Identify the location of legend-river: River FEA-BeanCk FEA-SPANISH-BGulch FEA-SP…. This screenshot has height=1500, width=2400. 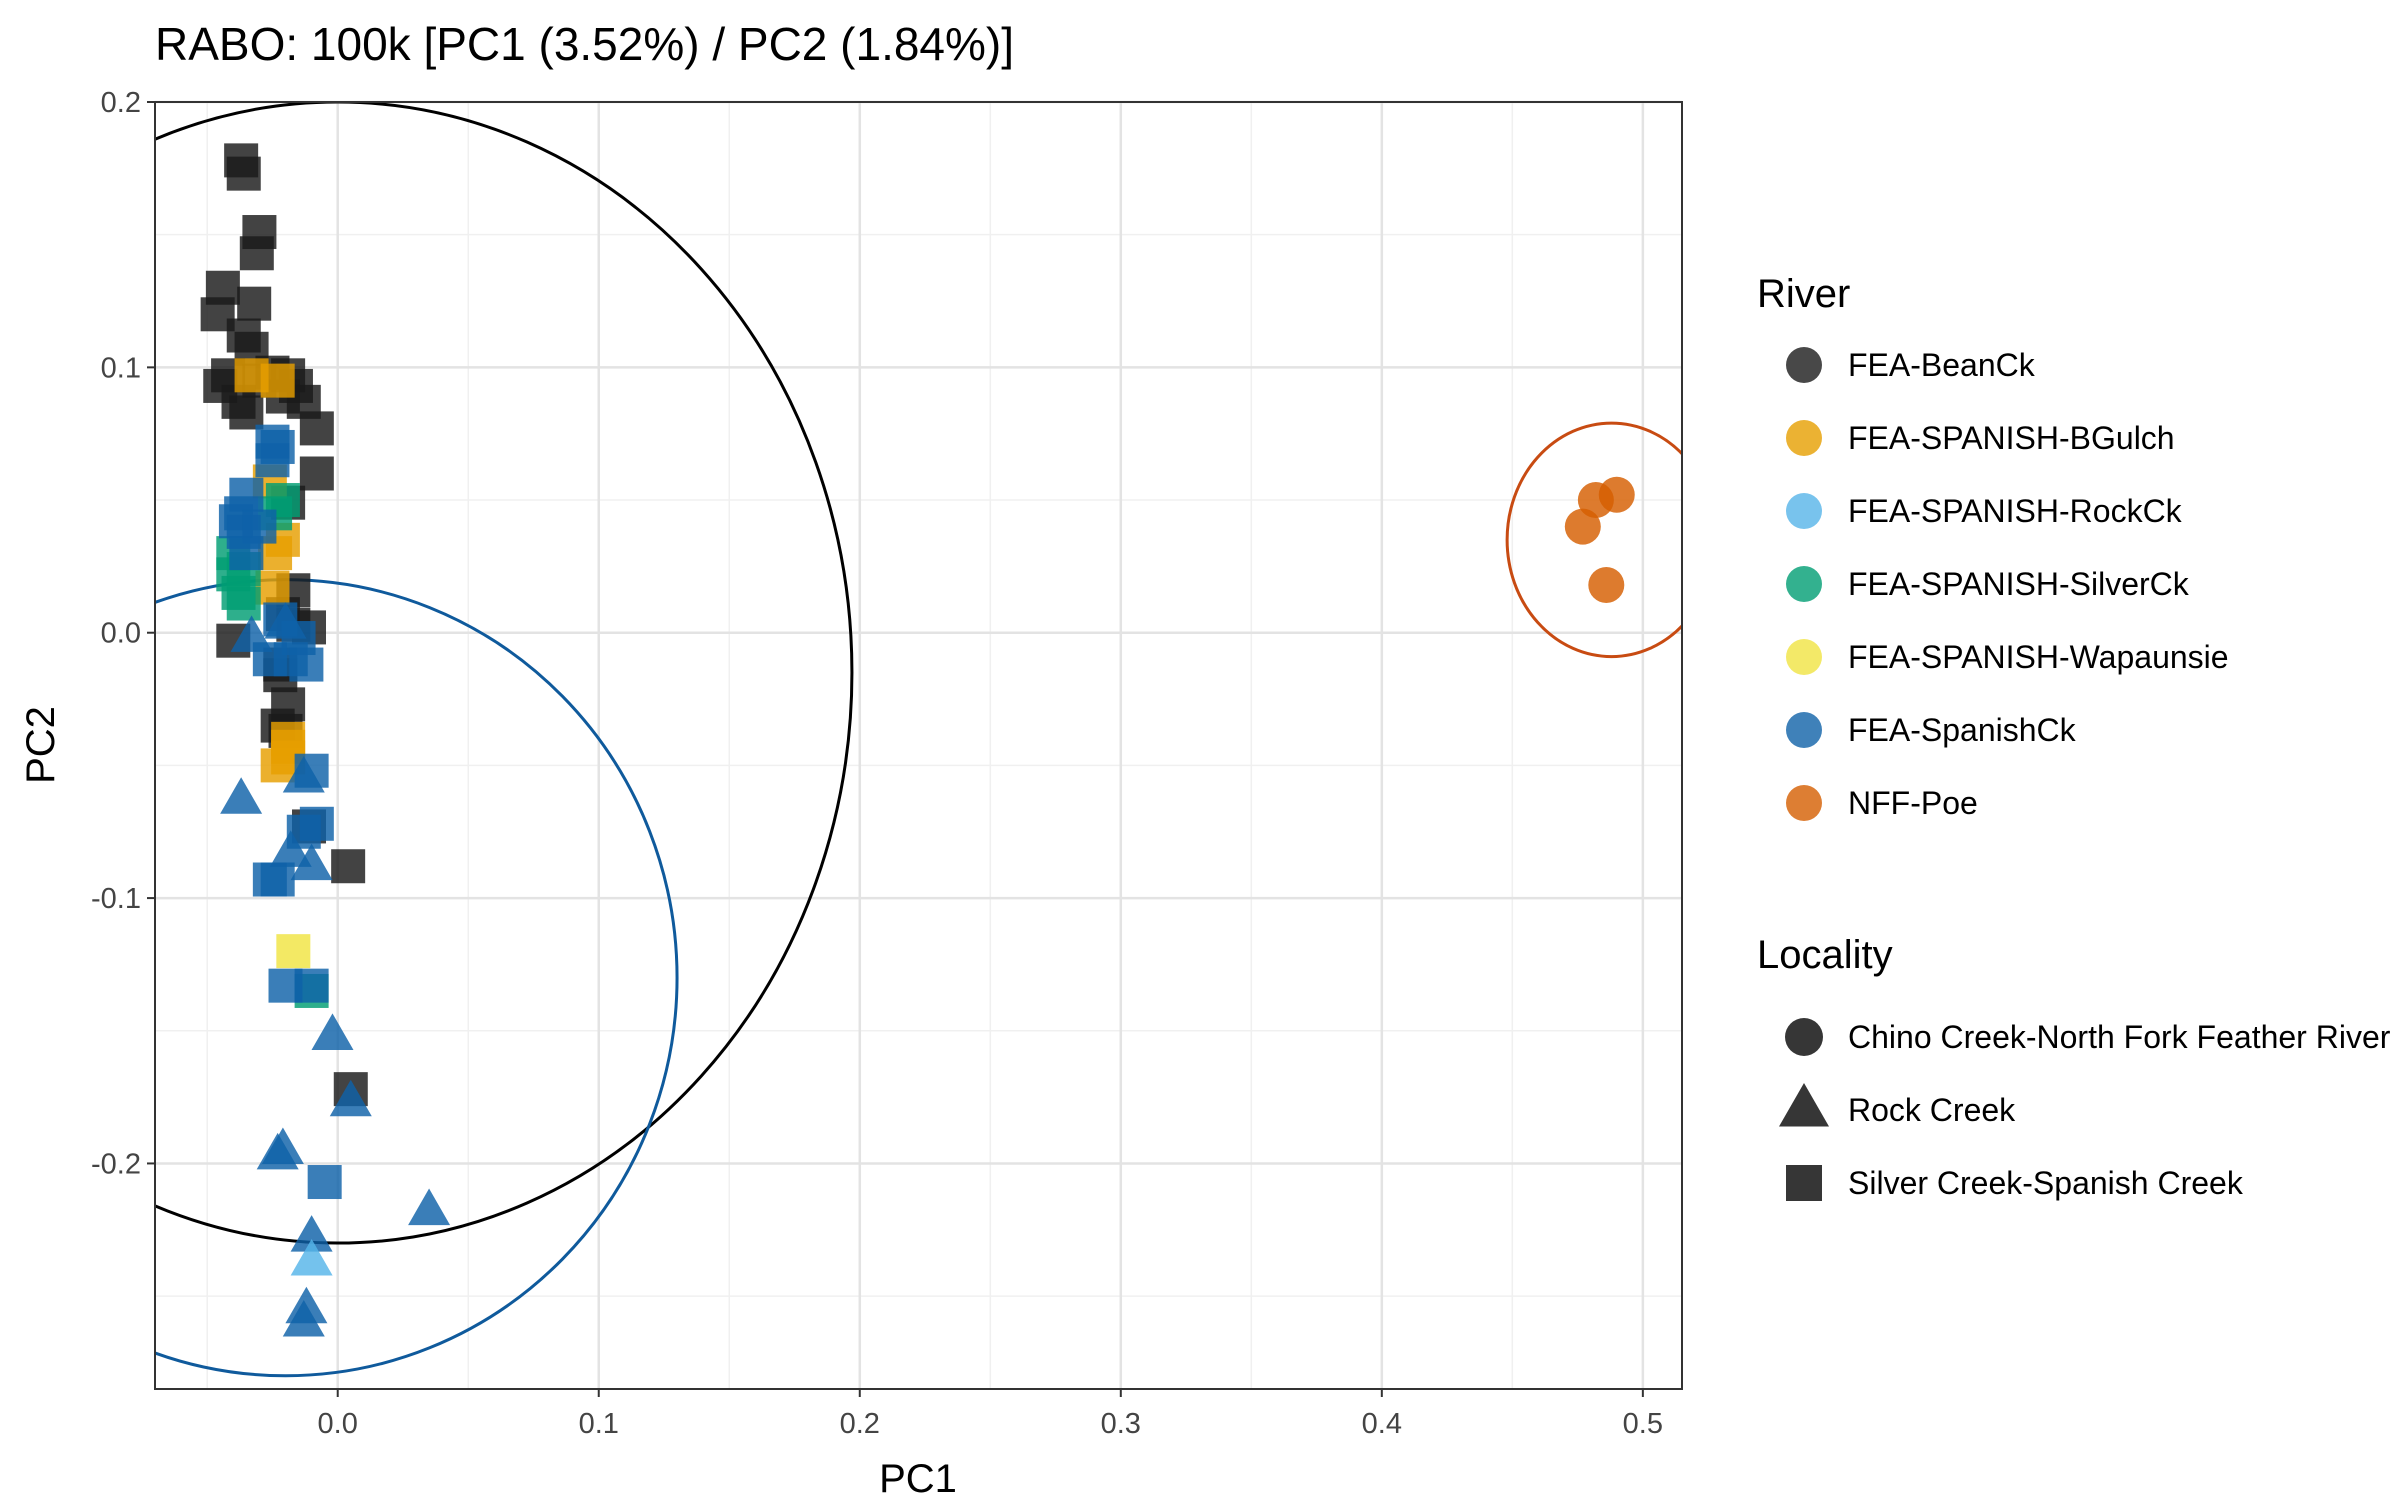
(1993, 546).